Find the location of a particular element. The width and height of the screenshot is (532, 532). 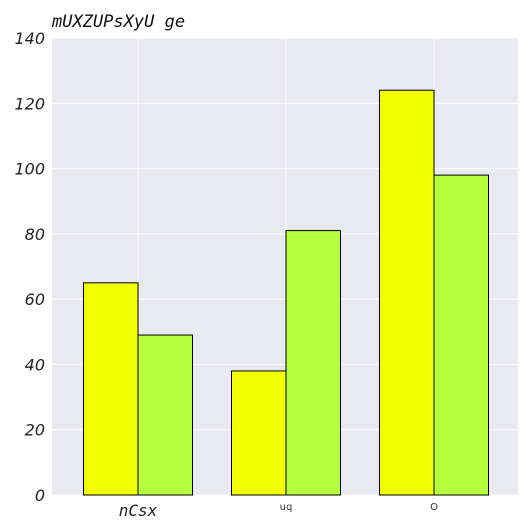

y-tick-label-4: 80 is located at coordinates (35, 234).